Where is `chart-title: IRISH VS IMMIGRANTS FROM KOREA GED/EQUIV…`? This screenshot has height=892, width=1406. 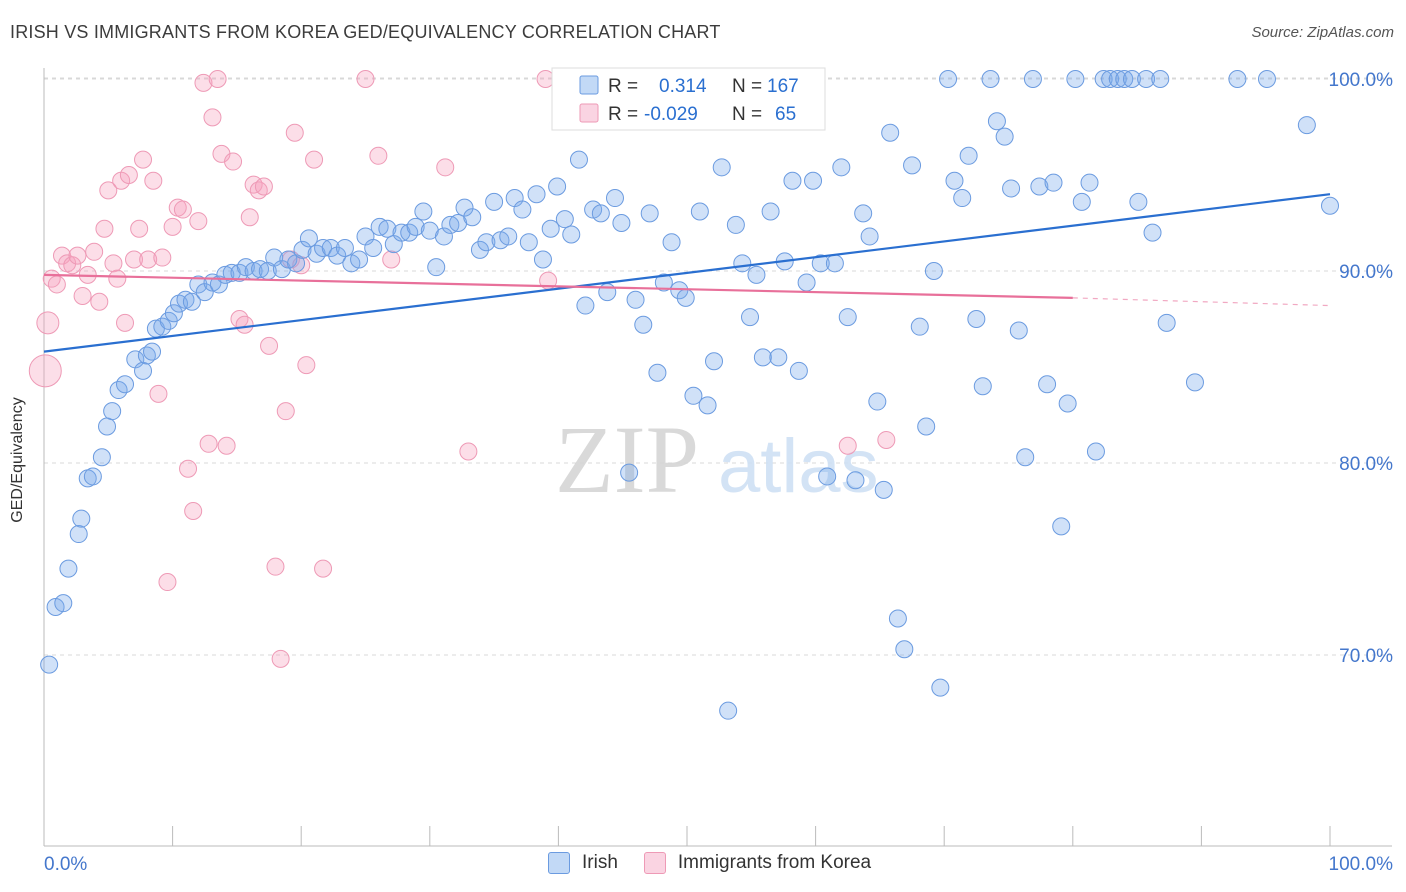 chart-title: IRISH VS IMMIGRANTS FROM KOREA GED/EQUIV… is located at coordinates (365, 32).